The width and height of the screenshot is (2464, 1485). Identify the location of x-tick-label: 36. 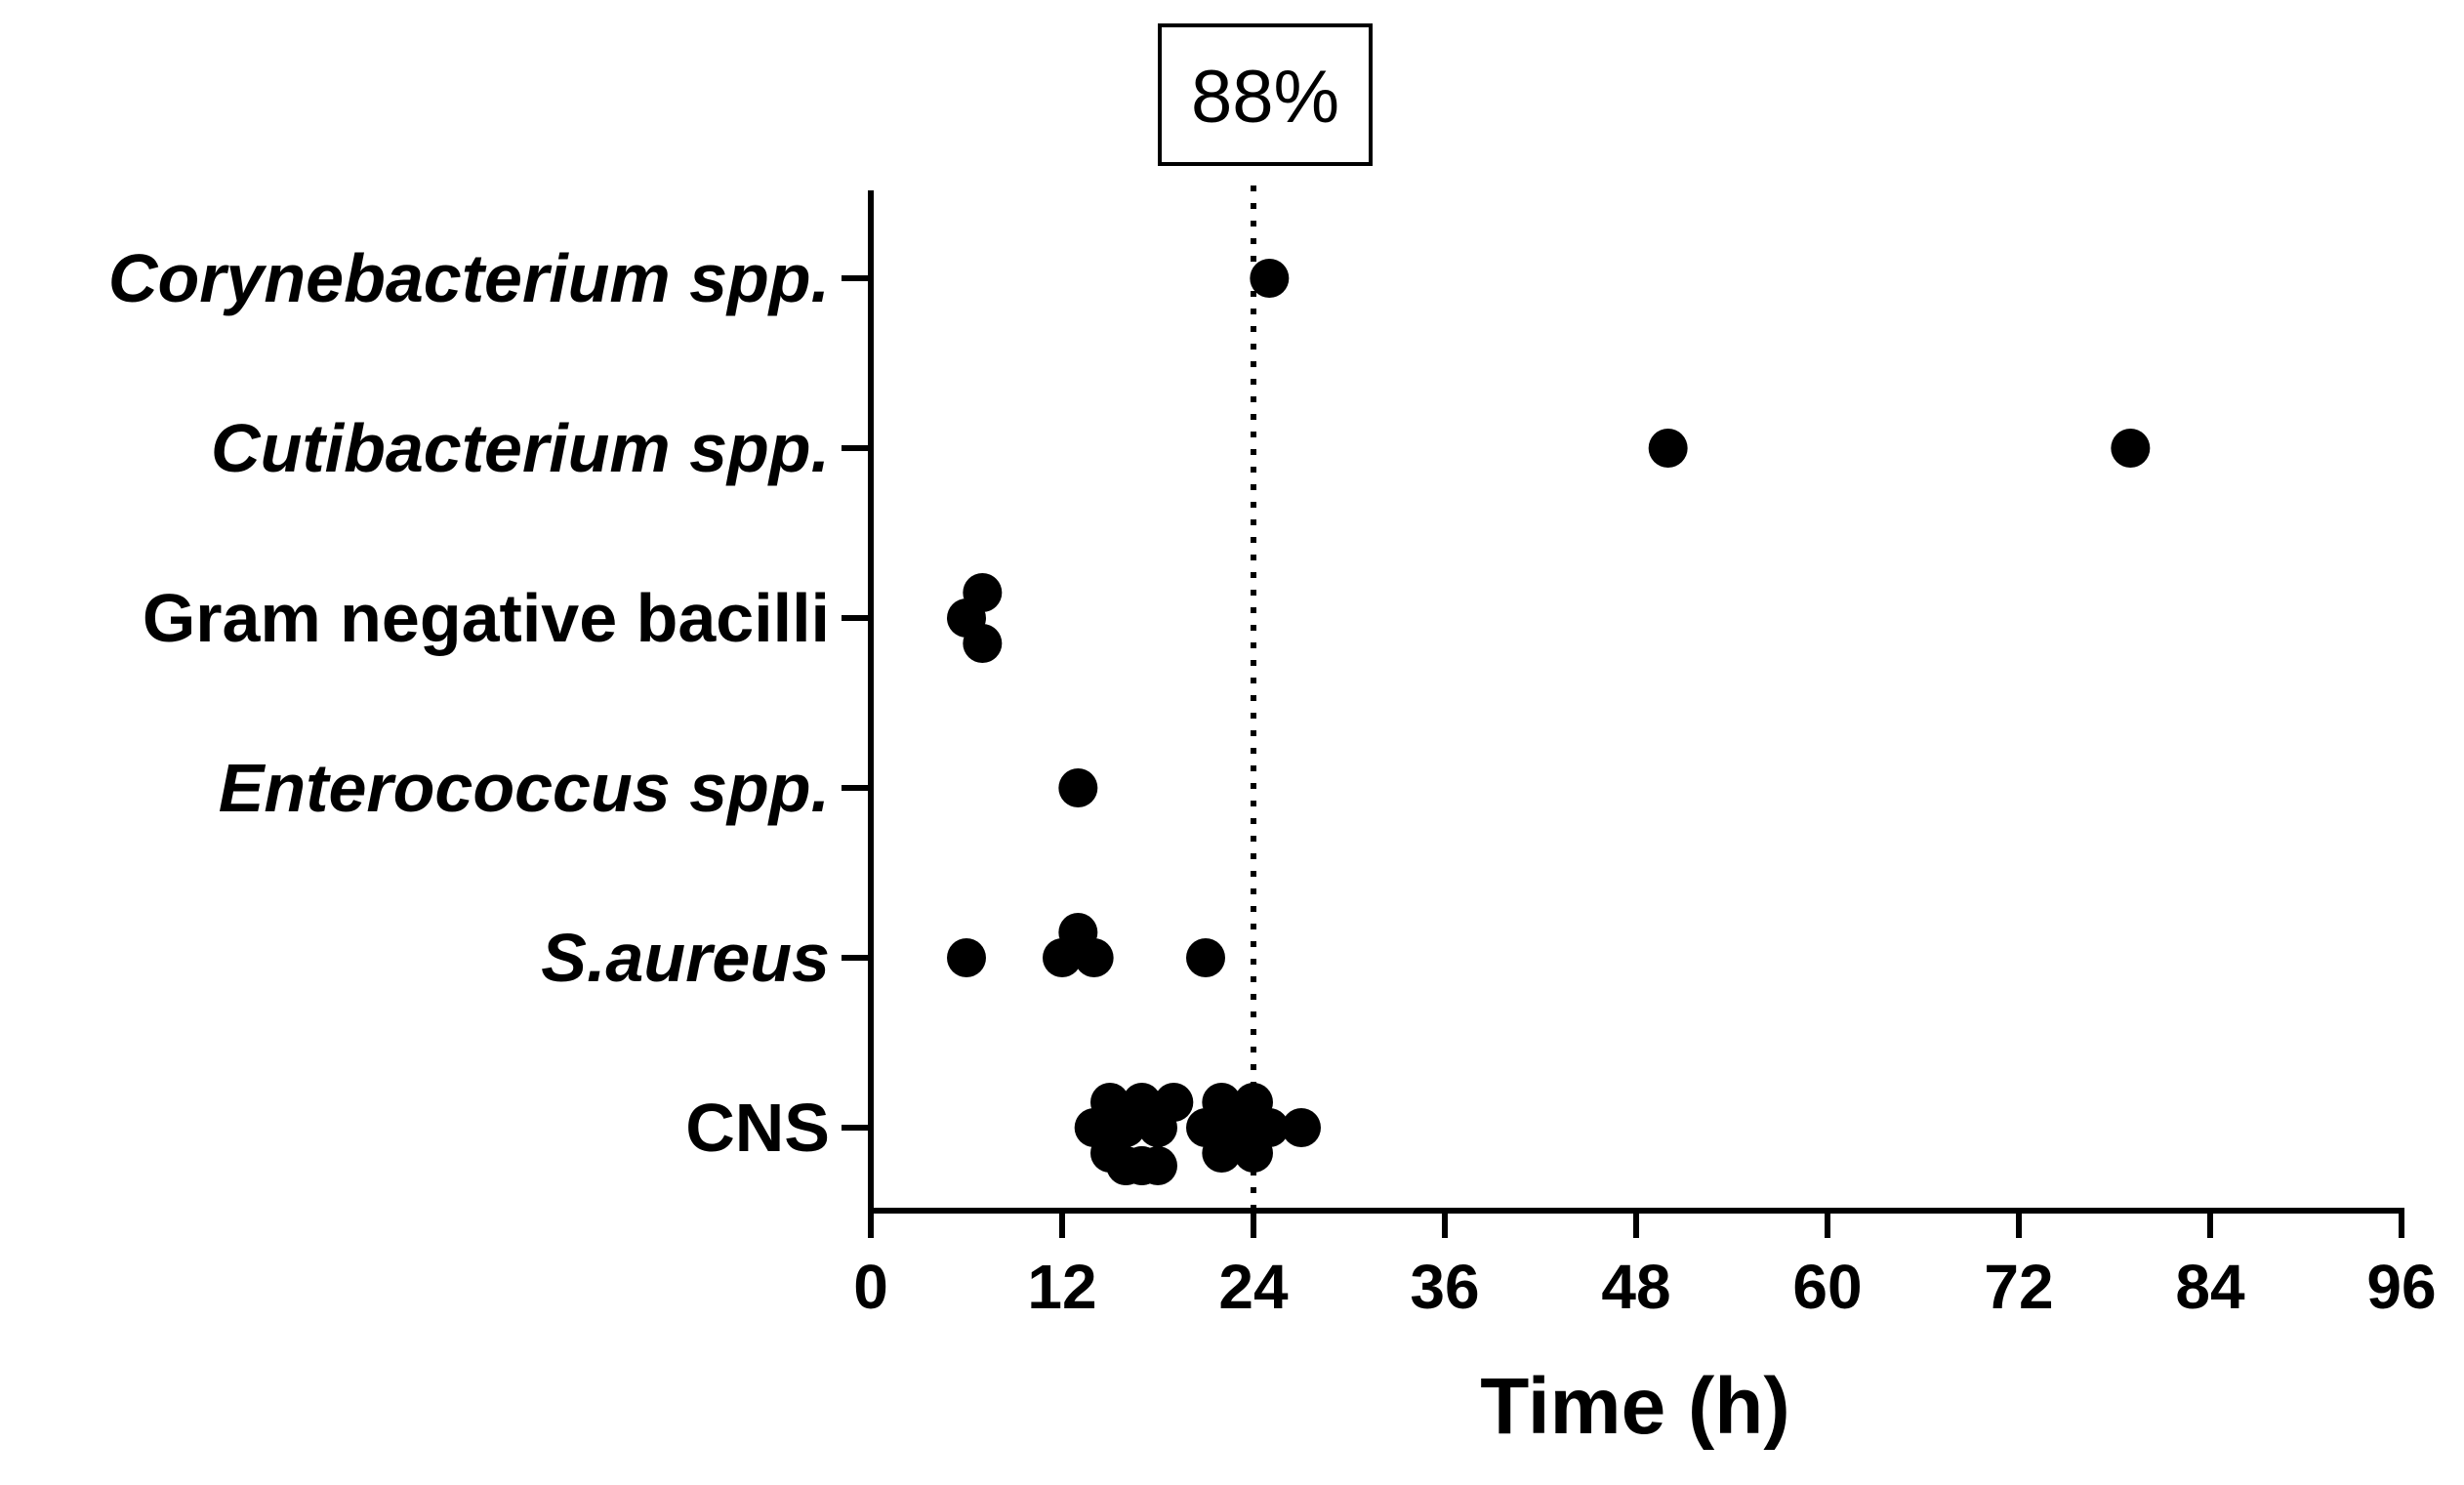
(1444, 1287).